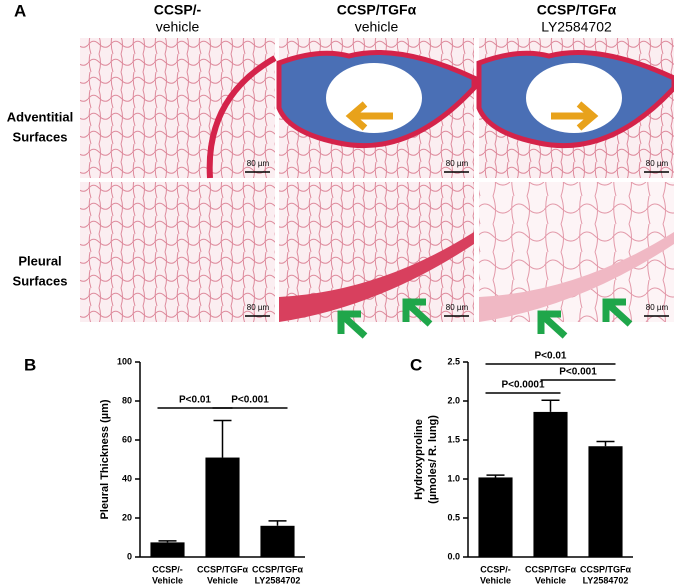 Image resolution: width=674 pixels, height=587 pixels. I want to click on y-tick-label: 2.0, so click(453, 400).